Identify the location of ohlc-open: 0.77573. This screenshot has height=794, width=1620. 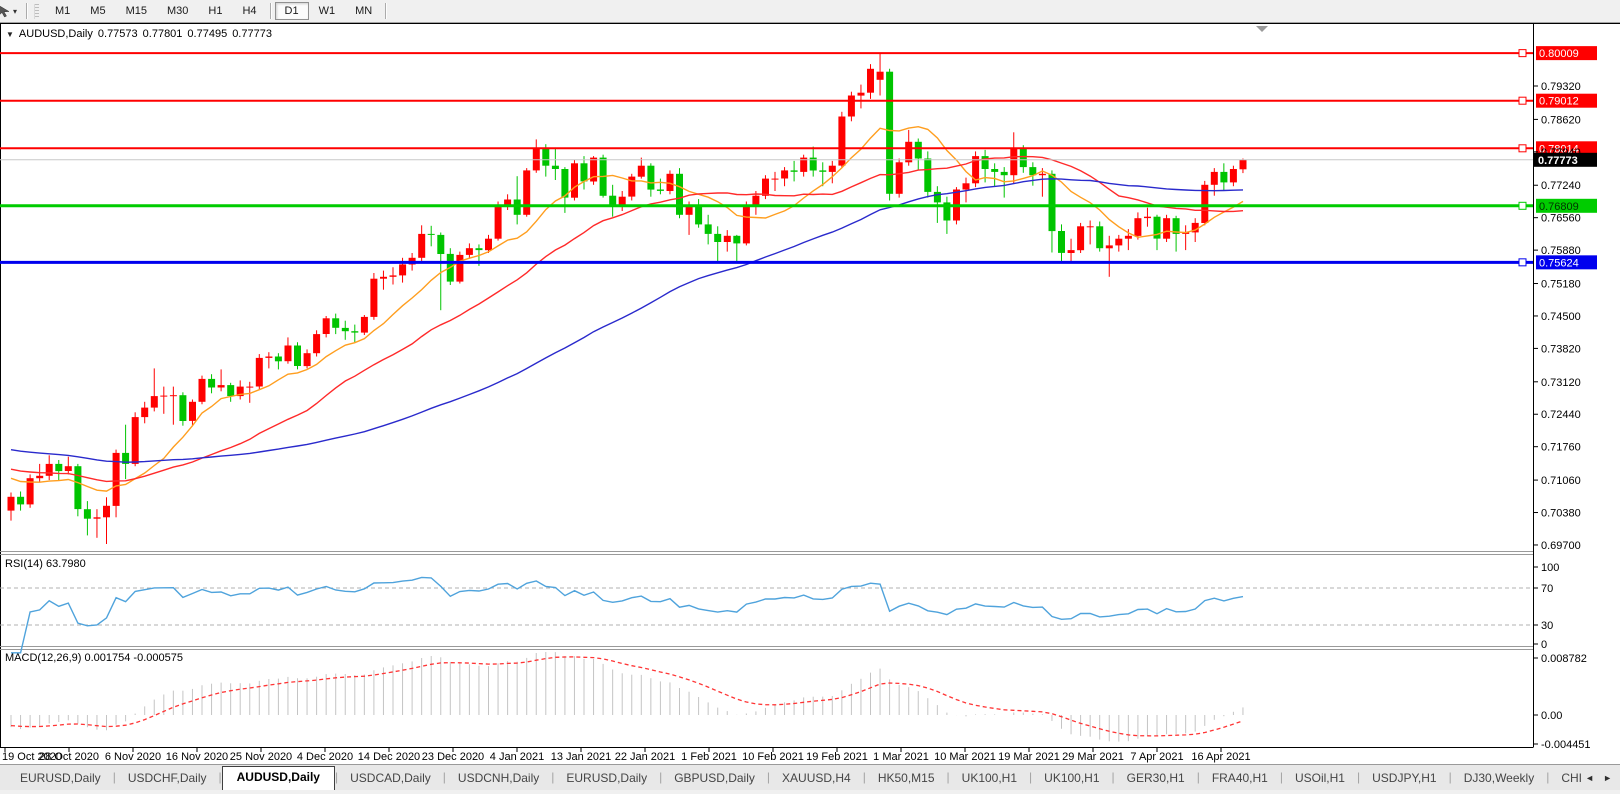
(117, 34).